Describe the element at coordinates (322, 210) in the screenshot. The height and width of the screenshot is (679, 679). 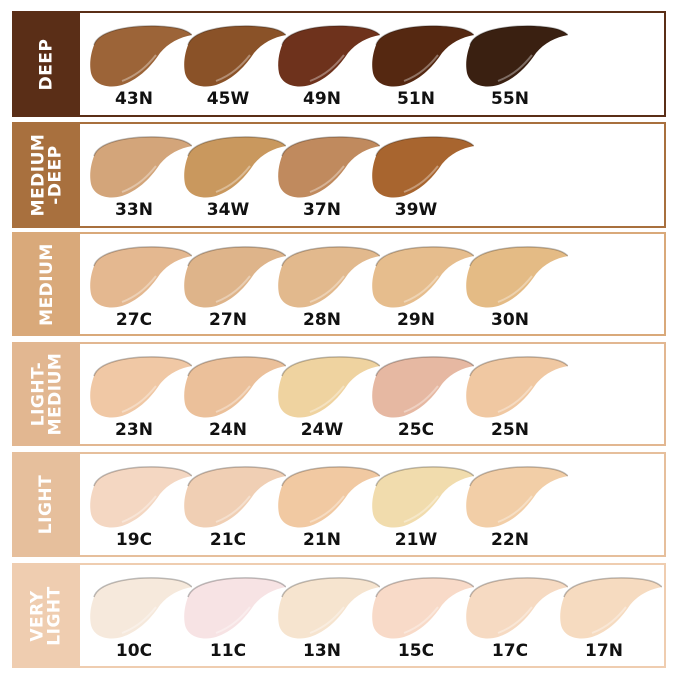
I see `shade-name: 37N` at that location.